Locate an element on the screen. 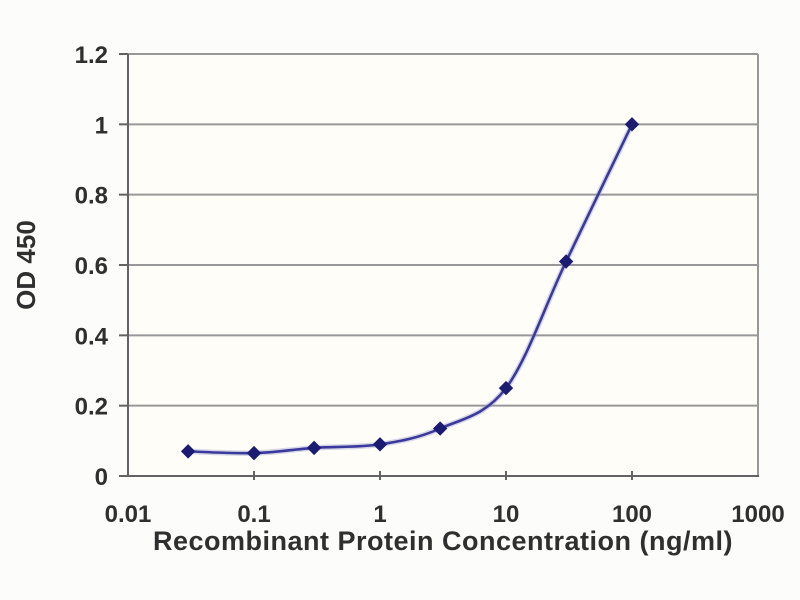 The height and width of the screenshot is (600, 800). x-tick-label: 10 is located at coordinates (506, 514).